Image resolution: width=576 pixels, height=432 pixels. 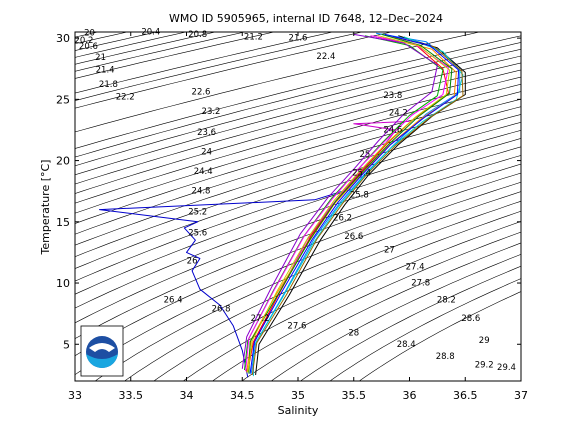 I want to click on density-contour-label: 28, so click(x=353, y=334).